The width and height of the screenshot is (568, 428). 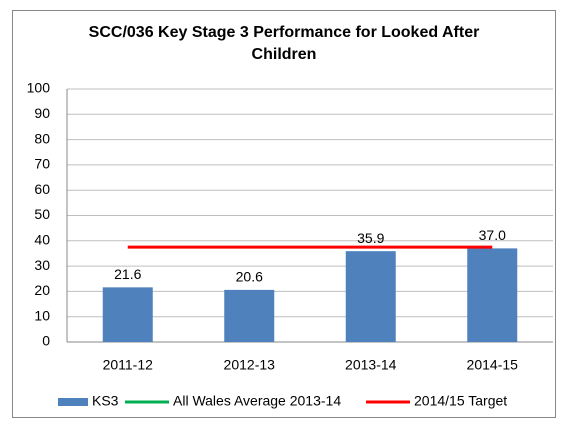 What do you see at coordinates (371, 365) in the screenshot?
I see `x-tick-label: 2013-14` at bounding box center [371, 365].